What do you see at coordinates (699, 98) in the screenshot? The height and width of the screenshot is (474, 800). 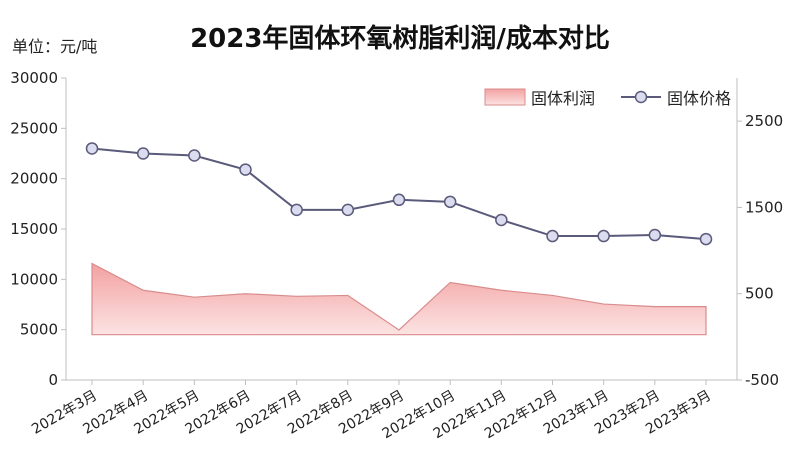 I see `legend-label-price: 固体价格` at bounding box center [699, 98].